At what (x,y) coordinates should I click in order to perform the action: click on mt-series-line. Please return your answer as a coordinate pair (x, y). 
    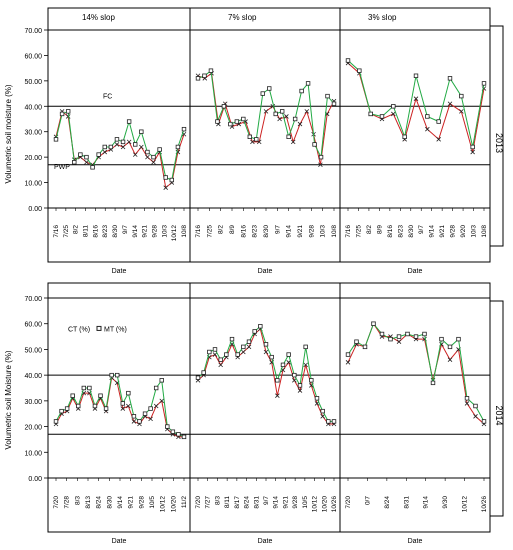
    Looking at the image, I should click on (120, 145).